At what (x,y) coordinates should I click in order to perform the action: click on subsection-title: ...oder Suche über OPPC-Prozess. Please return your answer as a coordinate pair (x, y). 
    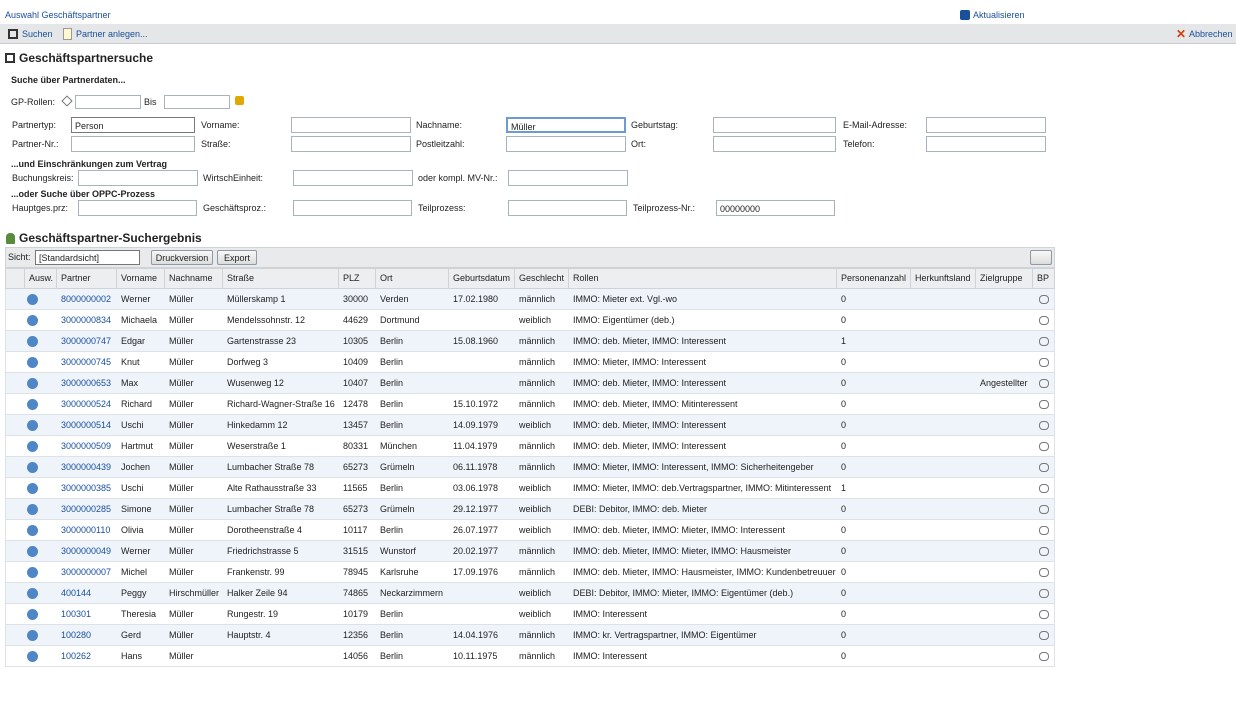
    Looking at the image, I should click on (136, 194).